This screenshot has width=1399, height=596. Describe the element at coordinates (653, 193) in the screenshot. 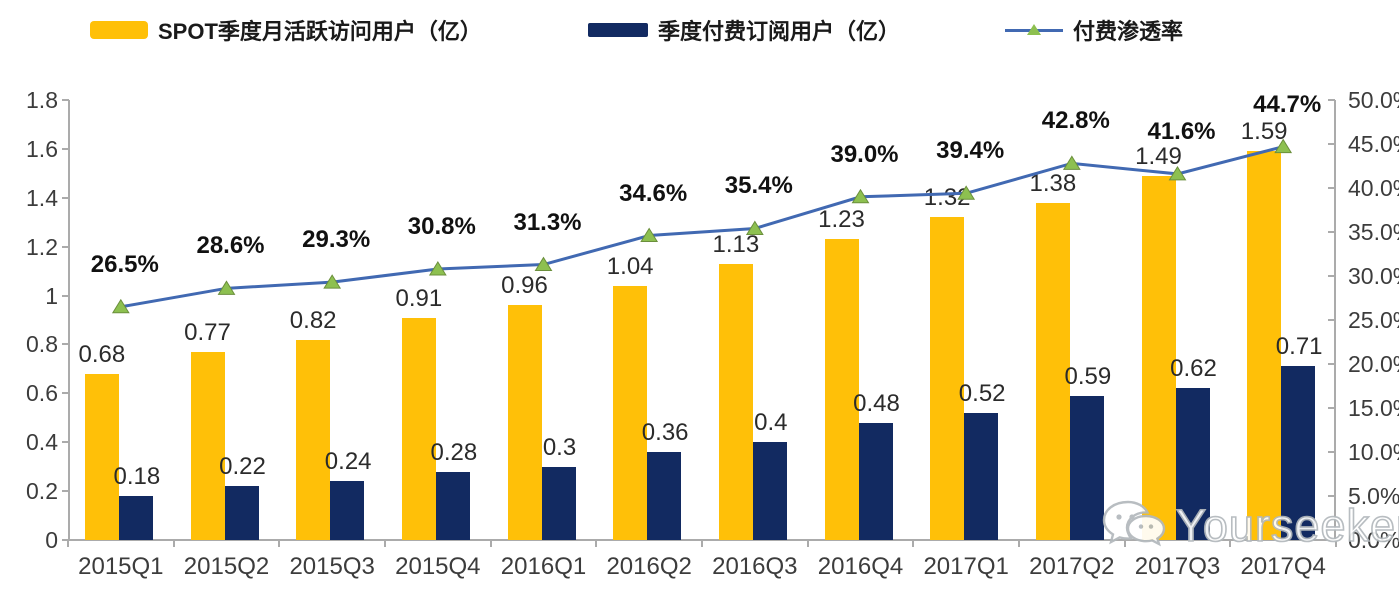

I see `pct-label-2016Q2: 34.6%` at that location.